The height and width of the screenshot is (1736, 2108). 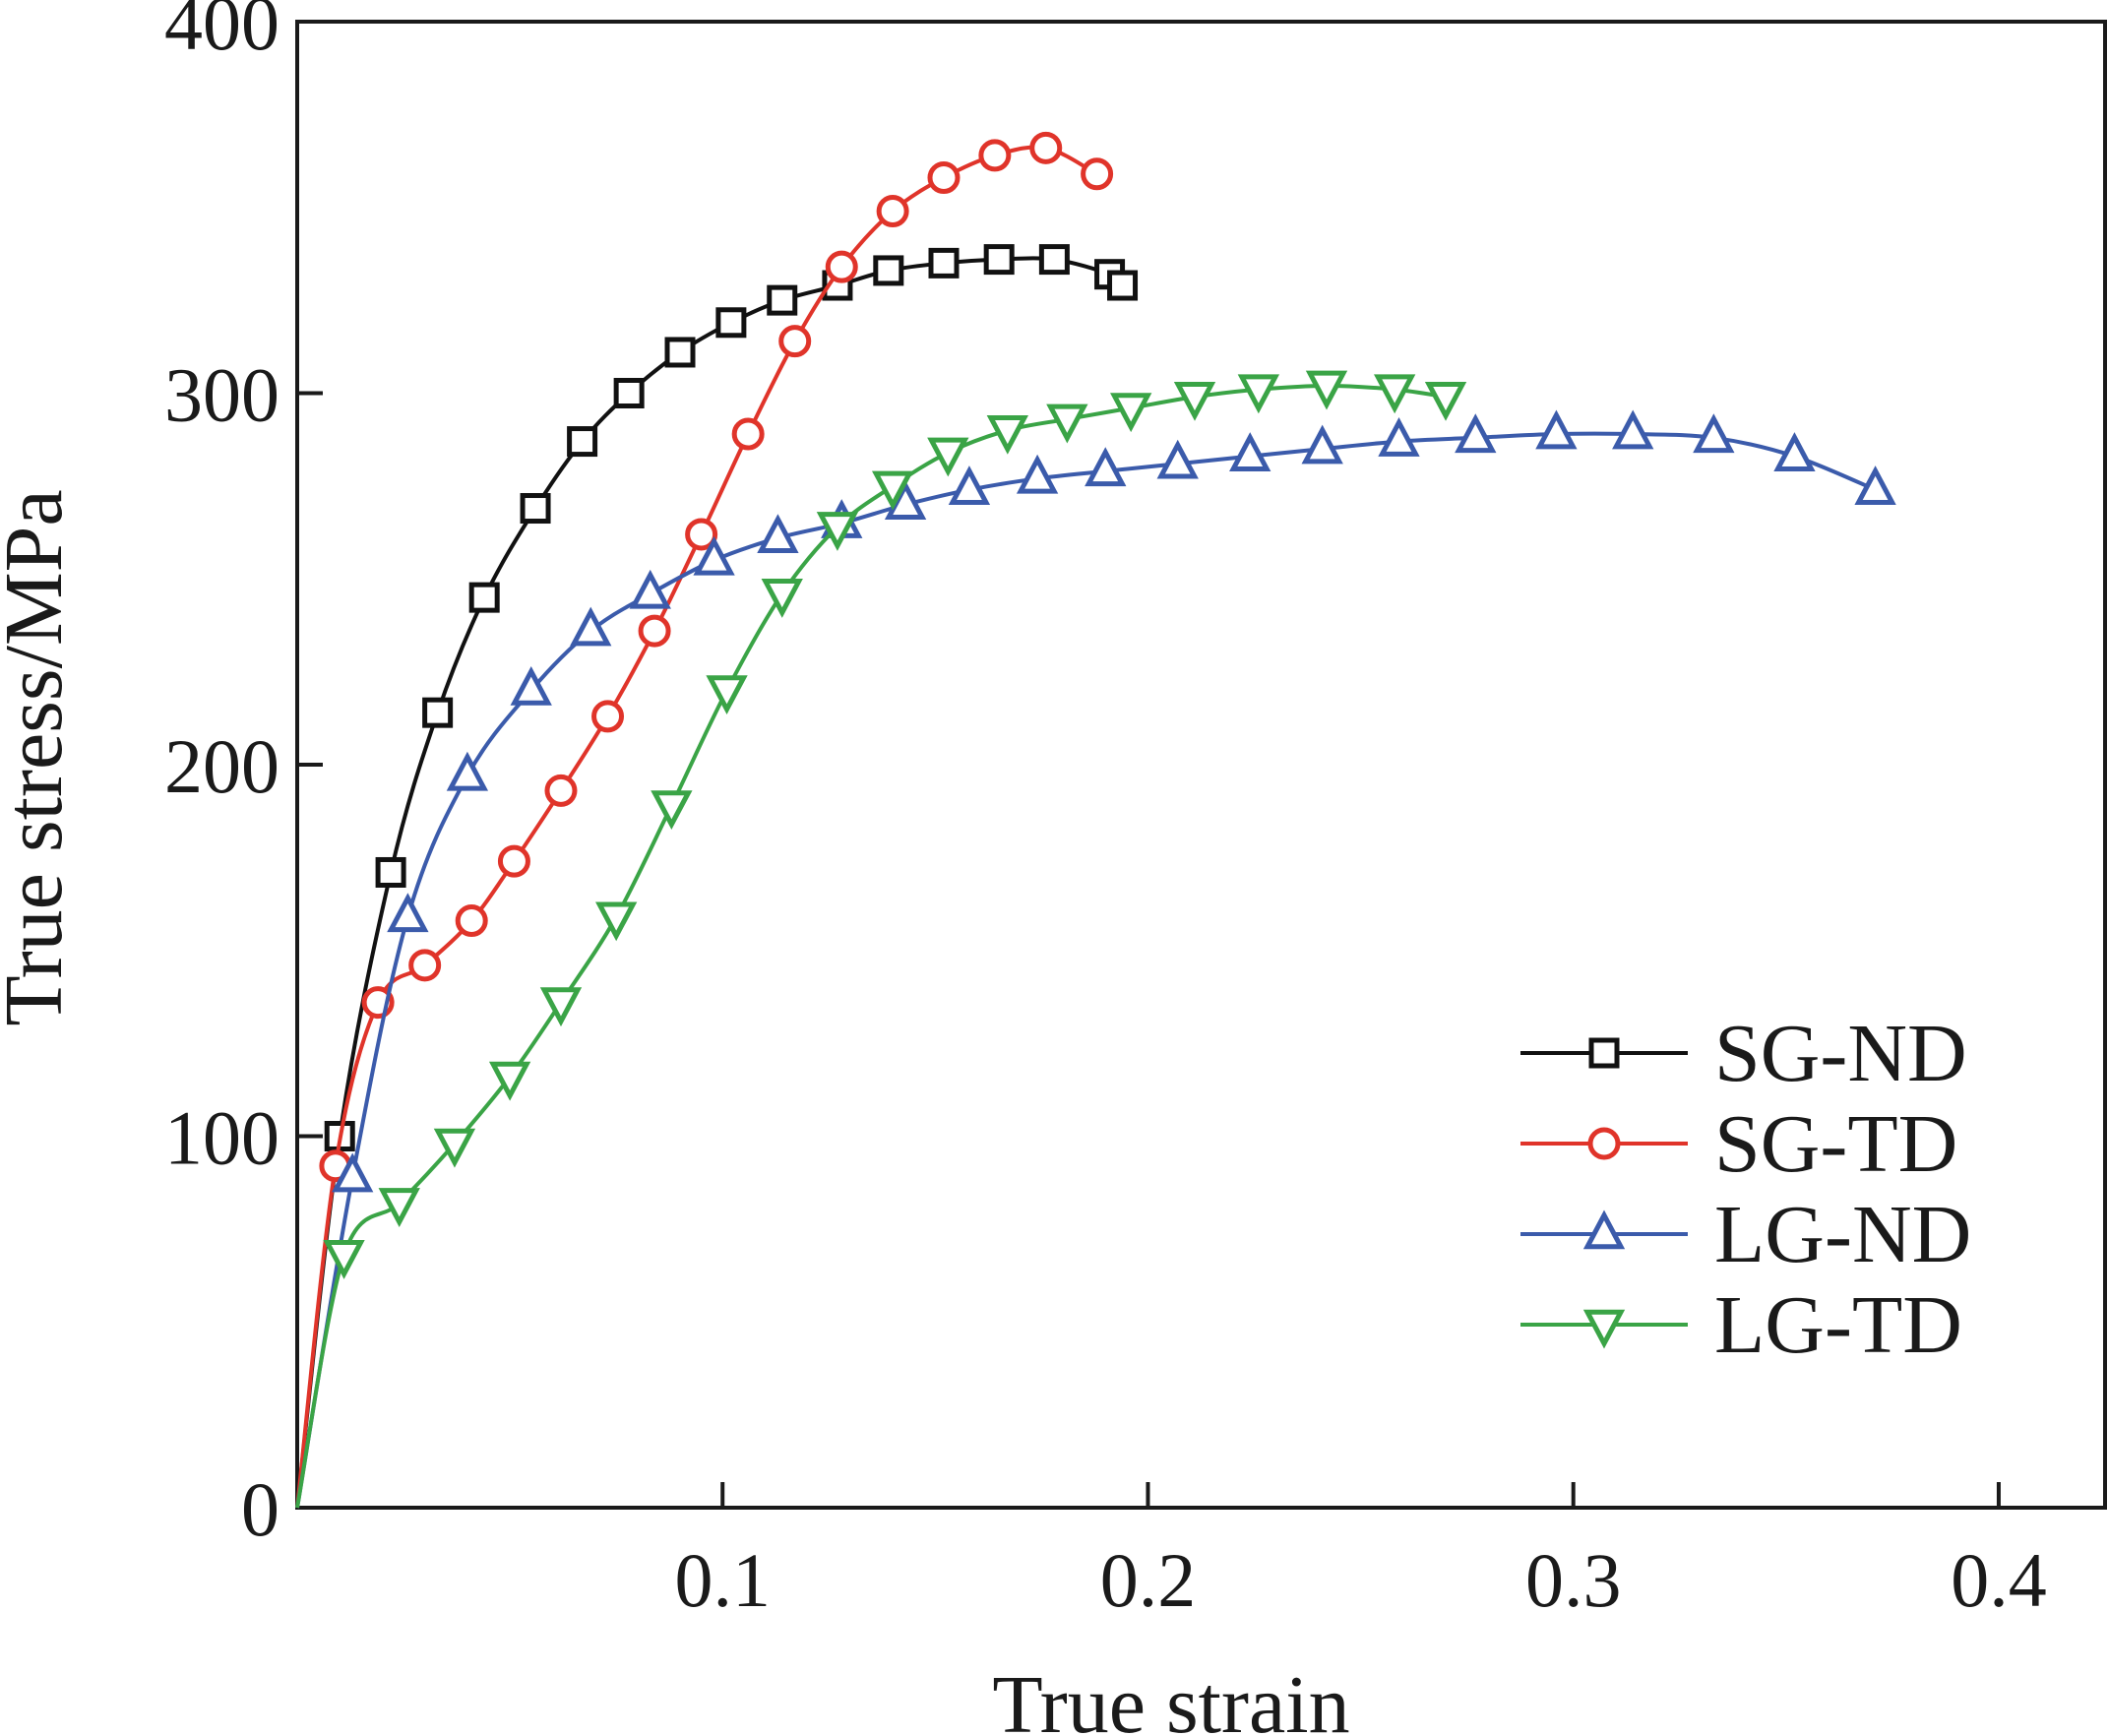 I want to click on legend-label: LG-TD, so click(x=1838, y=1325).